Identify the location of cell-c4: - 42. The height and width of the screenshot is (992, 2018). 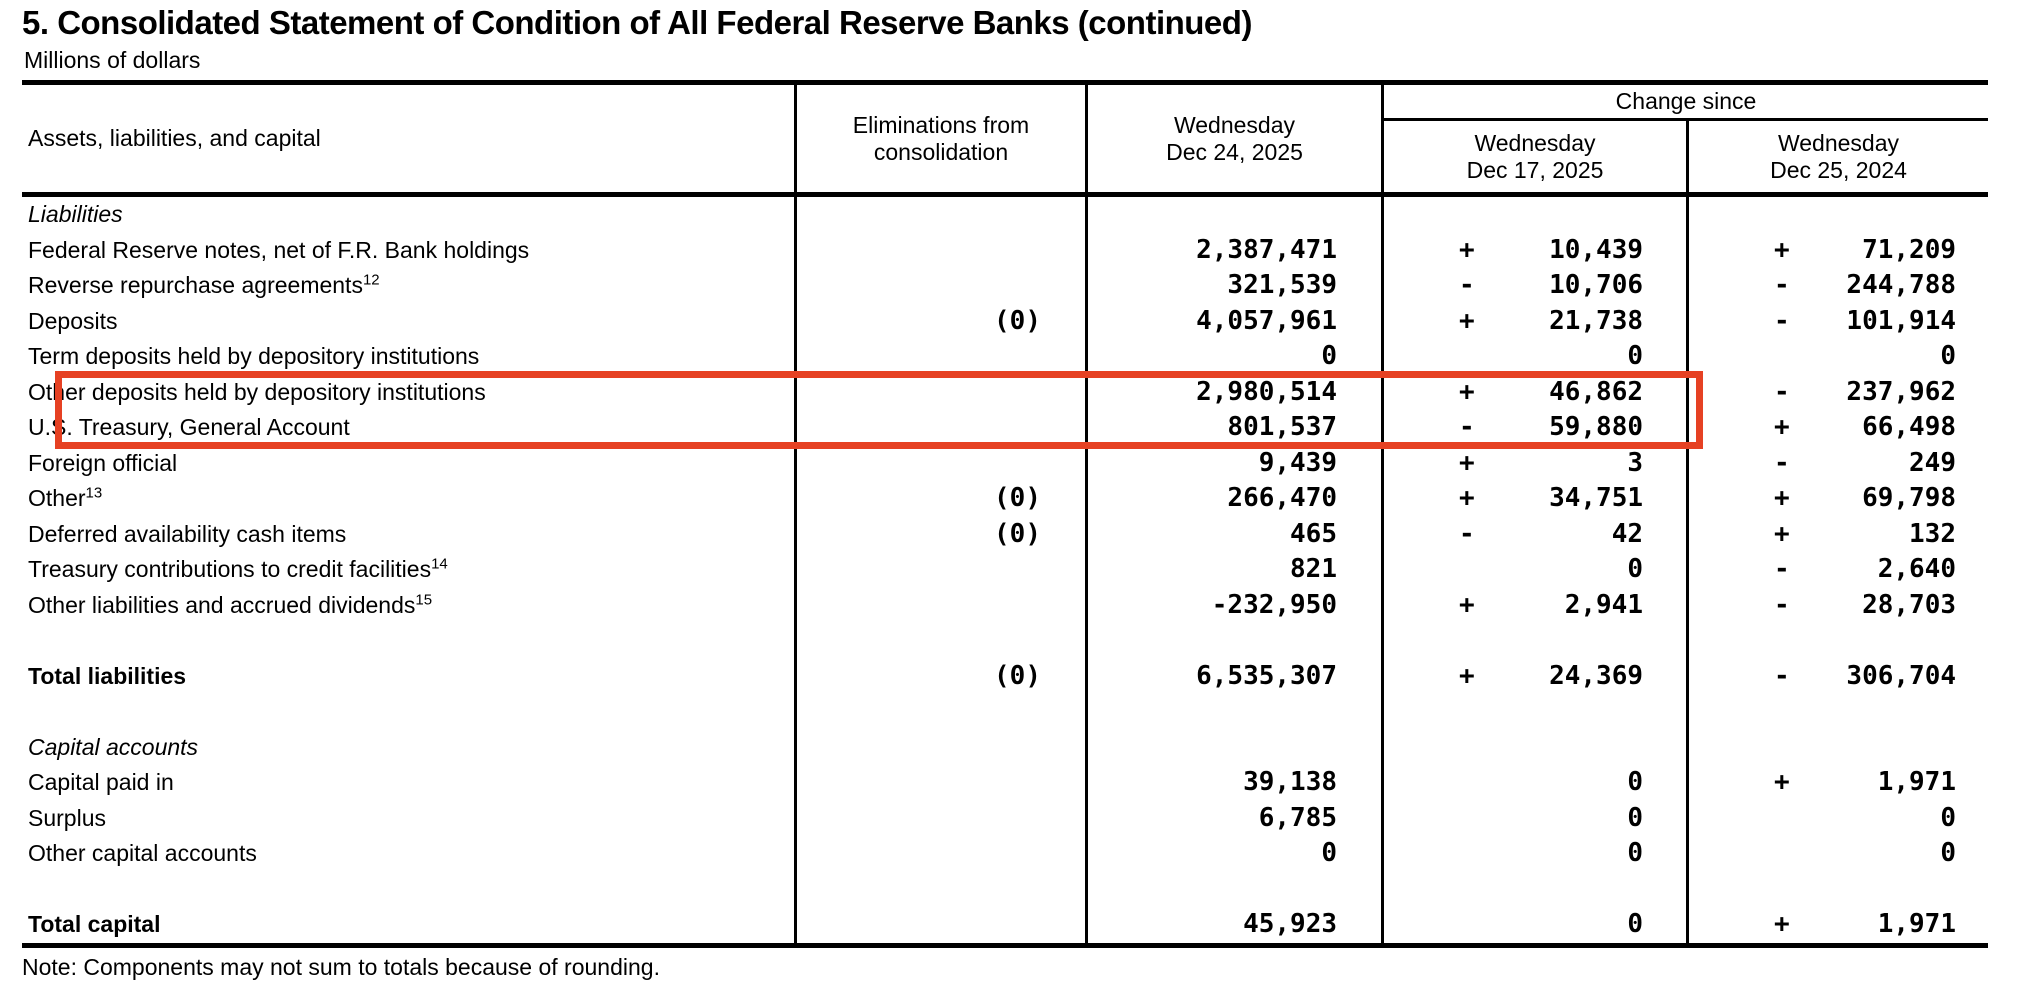
(1533, 534).